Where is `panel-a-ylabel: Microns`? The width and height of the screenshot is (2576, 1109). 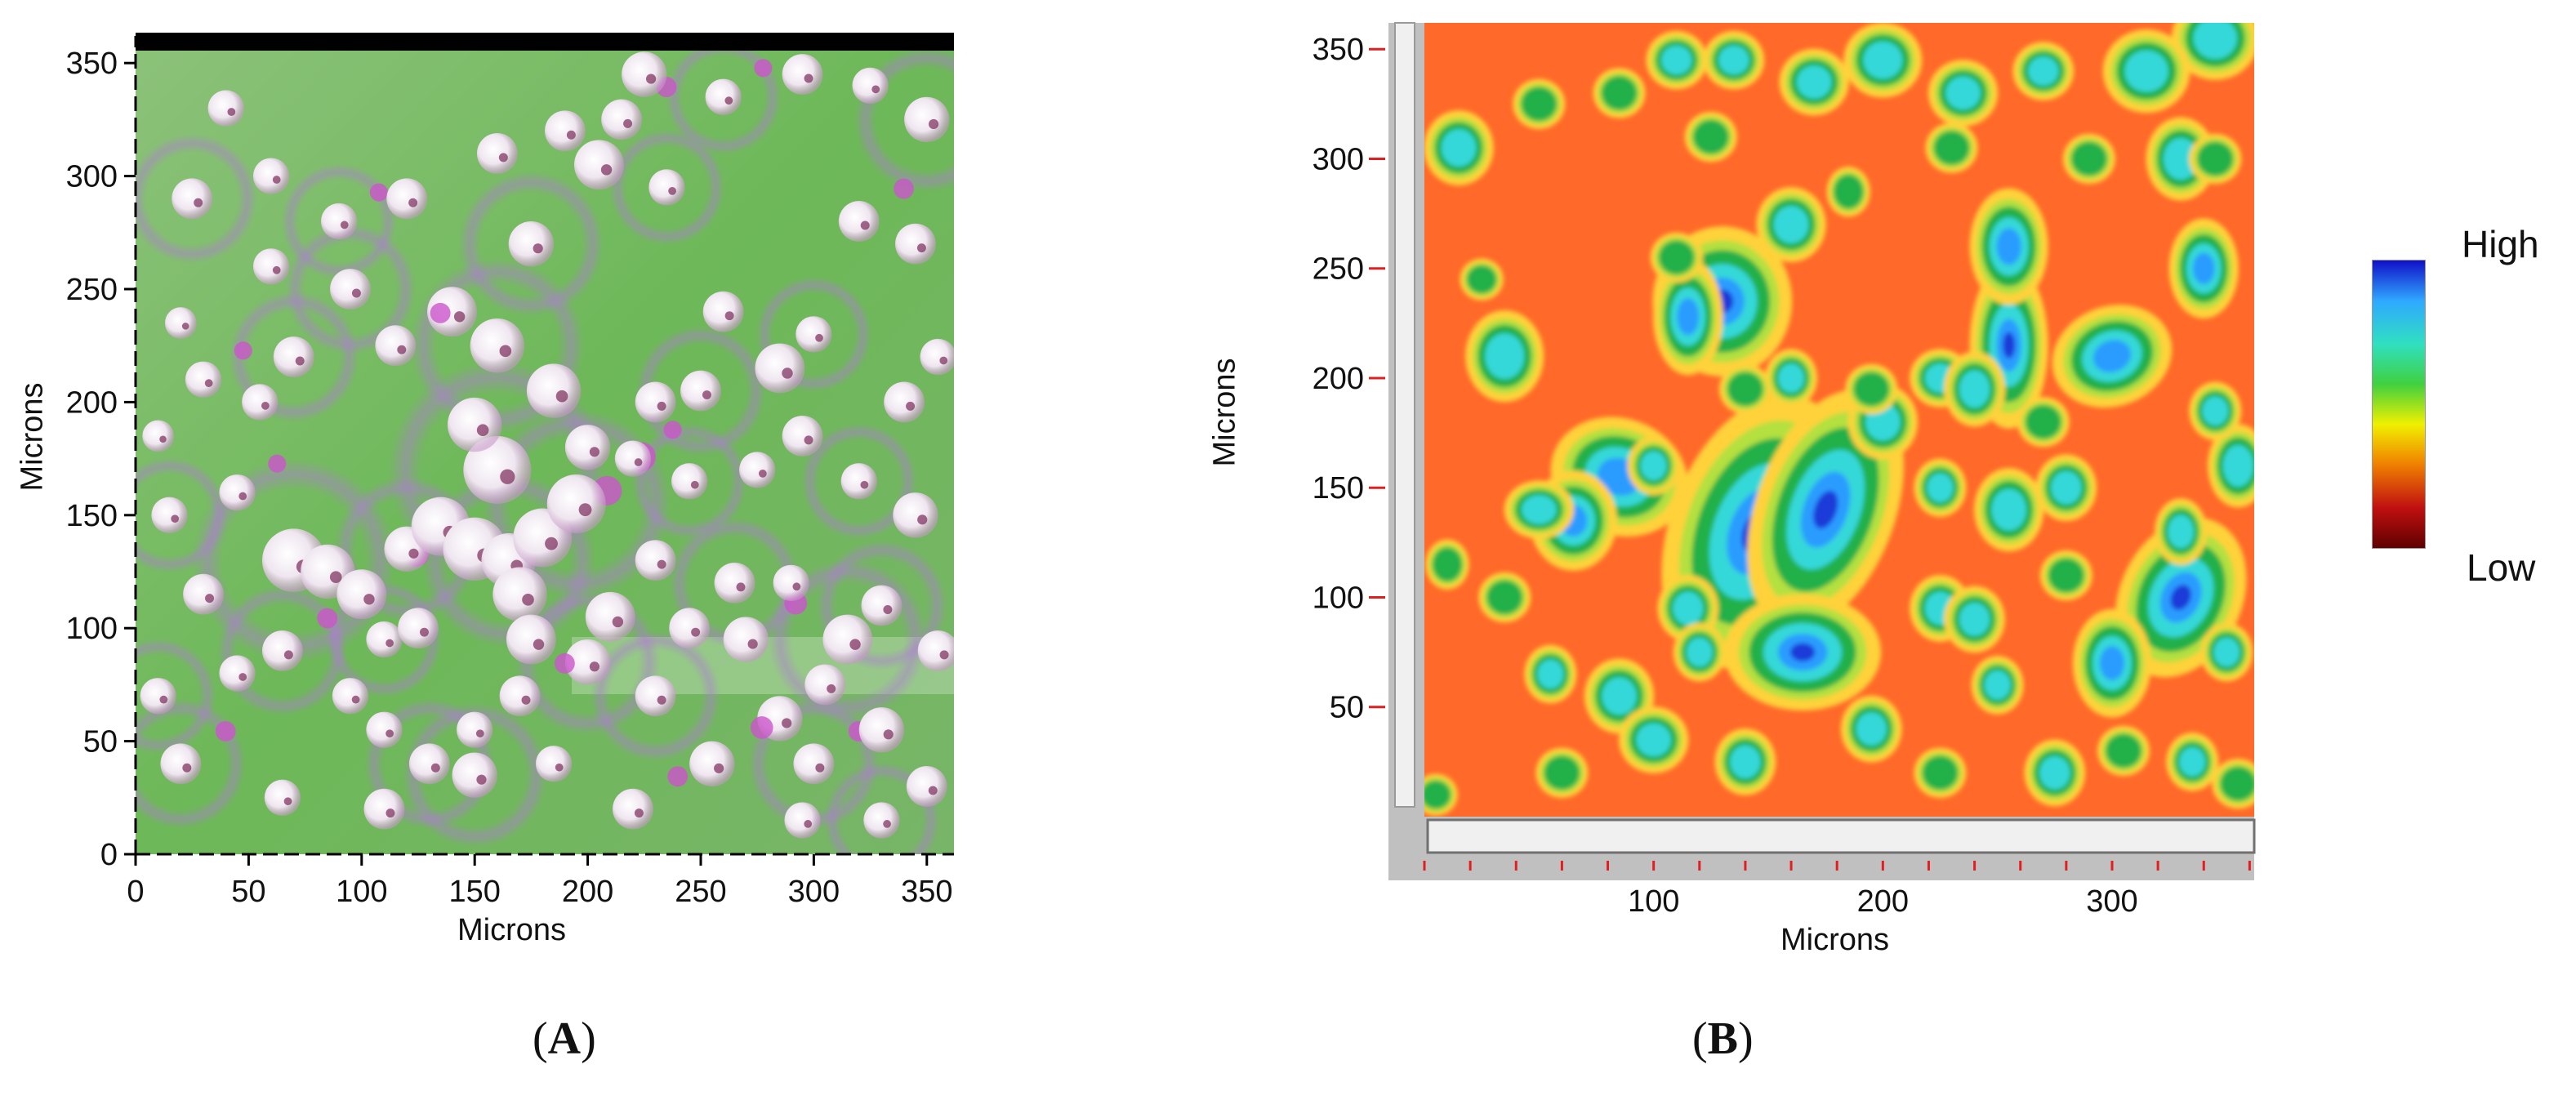
panel-a-ylabel: Microns is located at coordinates (32, 437).